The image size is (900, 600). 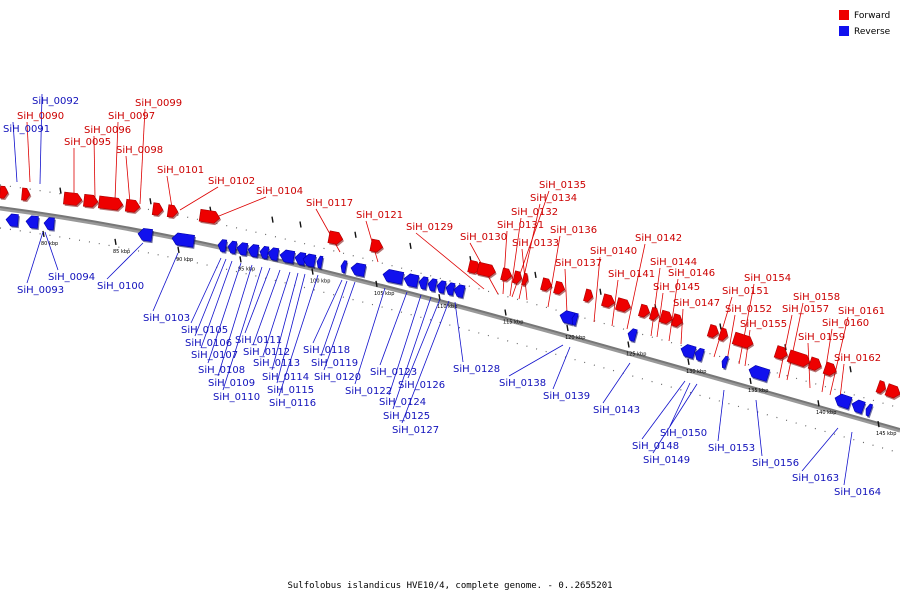 What do you see at coordinates (763, 324) in the screenshot?
I see `forward-gene-label: SiH_0155` at bounding box center [763, 324].